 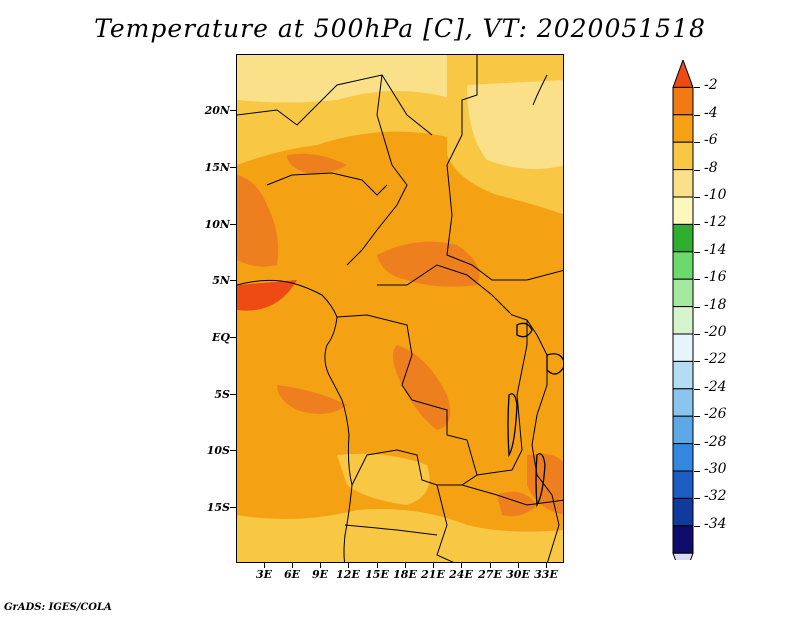 What do you see at coordinates (383, 479) in the screenshot?
I see `field-angola-cool` at bounding box center [383, 479].